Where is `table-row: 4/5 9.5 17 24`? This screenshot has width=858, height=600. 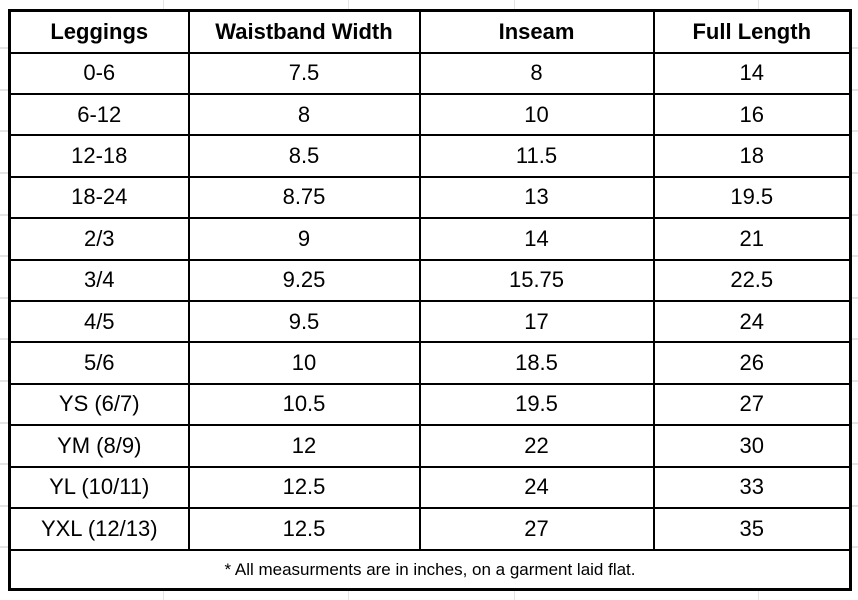
table-row: 4/5 9.5 17 24 is located at coordinates (430, 321).